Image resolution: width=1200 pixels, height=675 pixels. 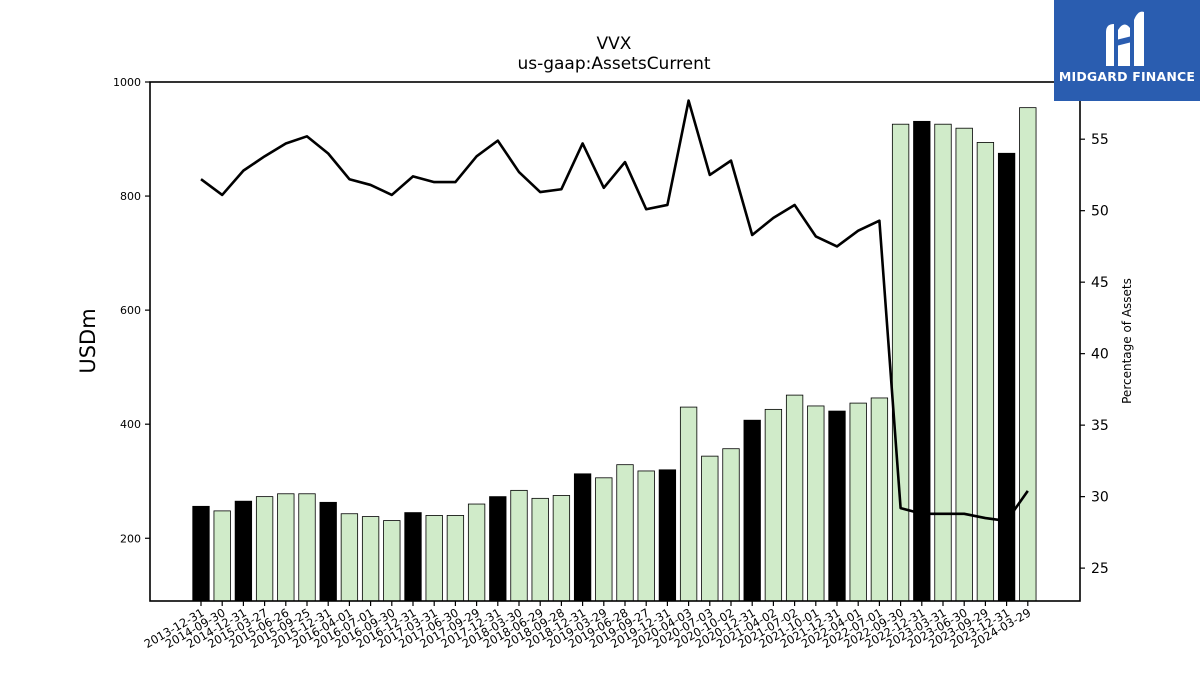 I want to click on chart-title: VVX, so click(x=614, y=44).